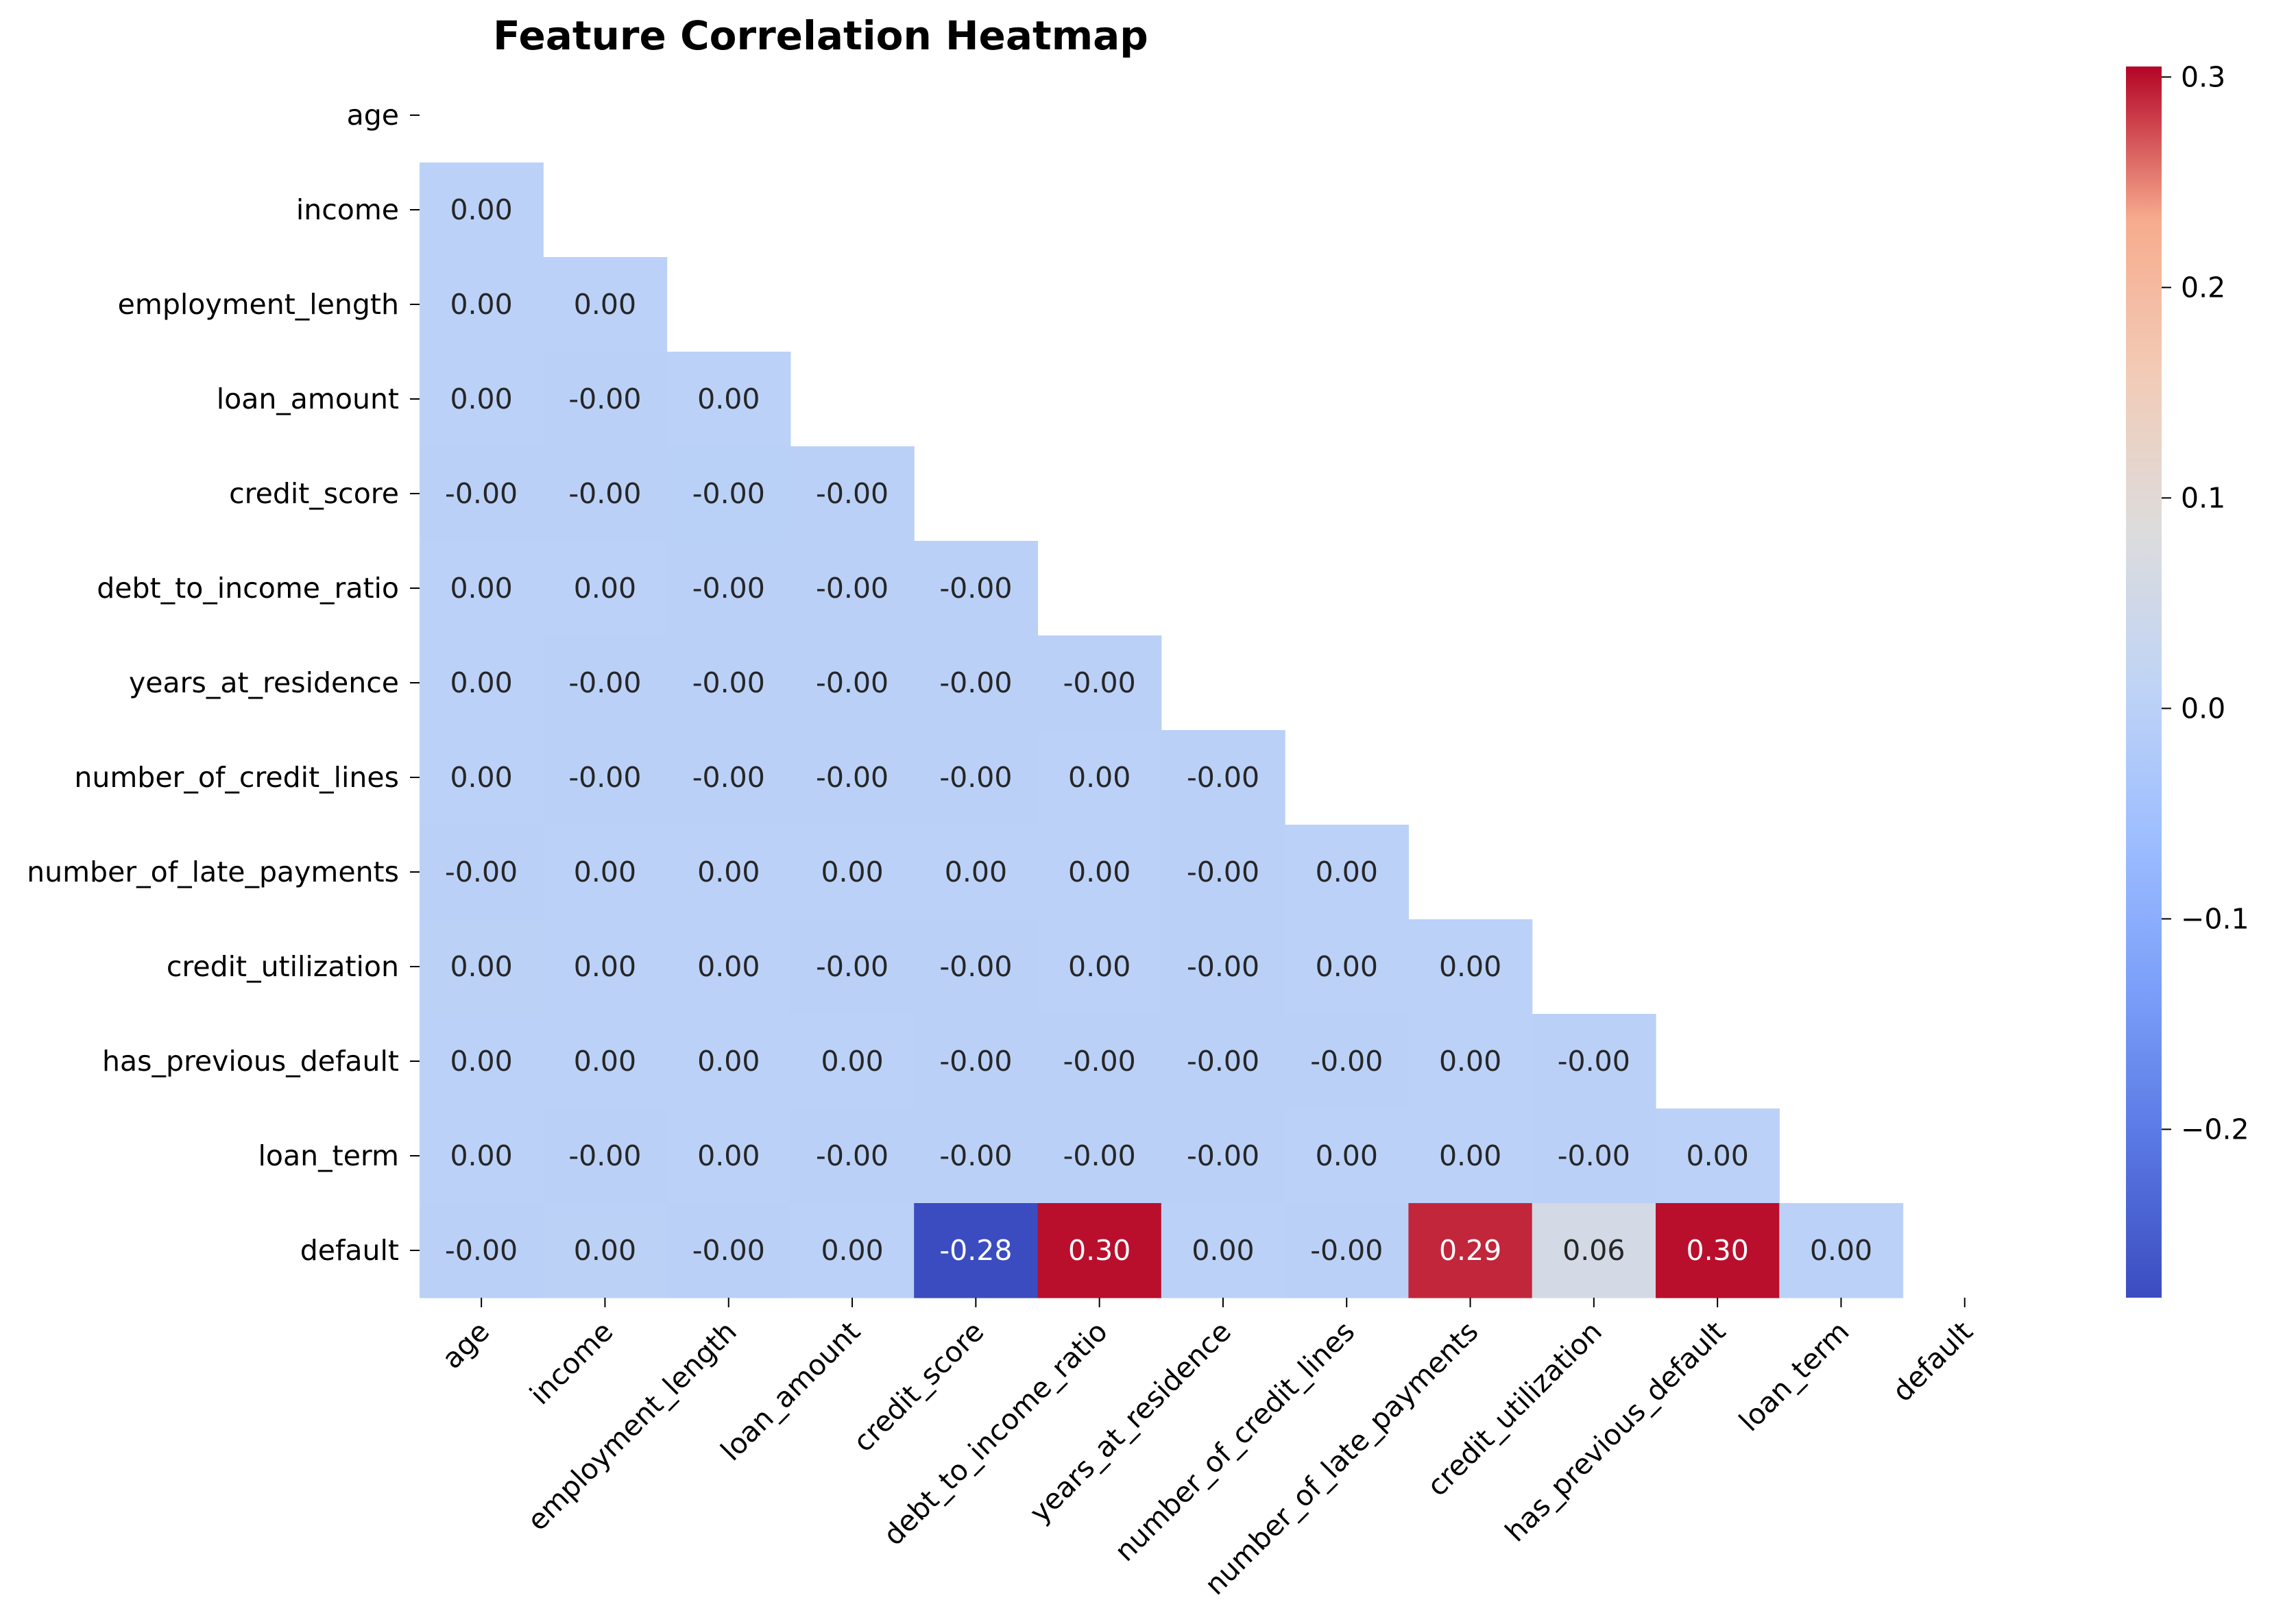  What do you see at coordinates (482, 210) in the screenshot?
I see `heatmap-cell-income-age` at bounding box center [482, 210].